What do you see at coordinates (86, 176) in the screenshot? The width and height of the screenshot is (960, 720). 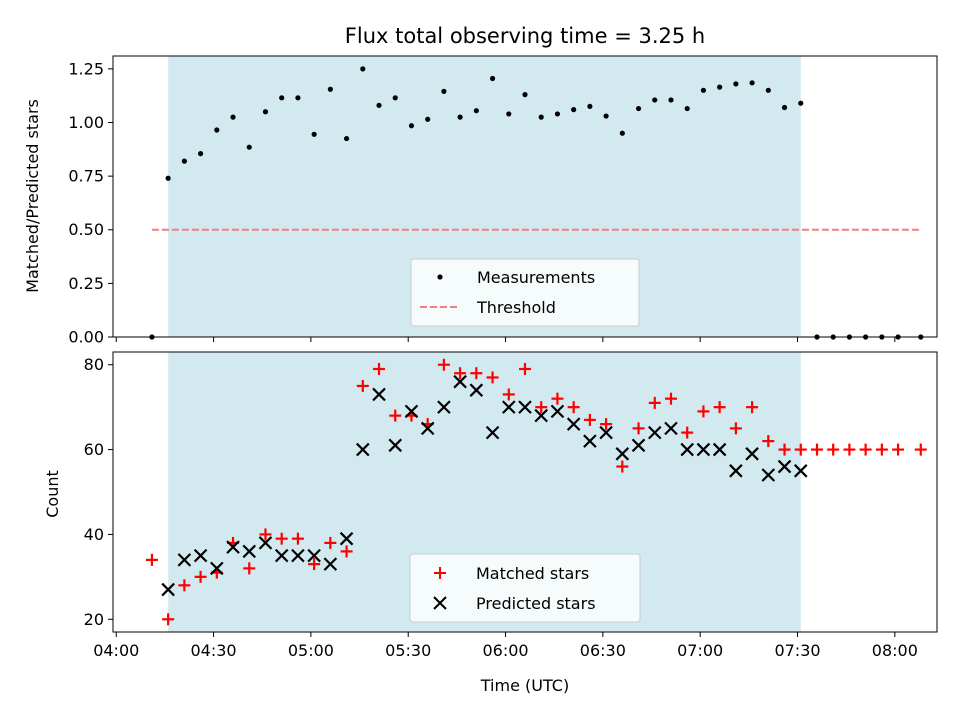 I see `top-y-tick-label: 0.75` at bounding box center [86, 176].